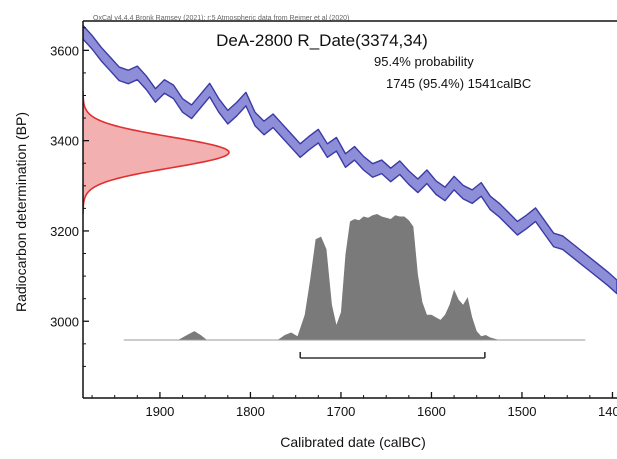 The width and height of the screenshot is (617, 459). What do you see at coordinates (522, 411) in the screenshot?
I see `x-tick-label: 1500` at bounding box center [522, 411].